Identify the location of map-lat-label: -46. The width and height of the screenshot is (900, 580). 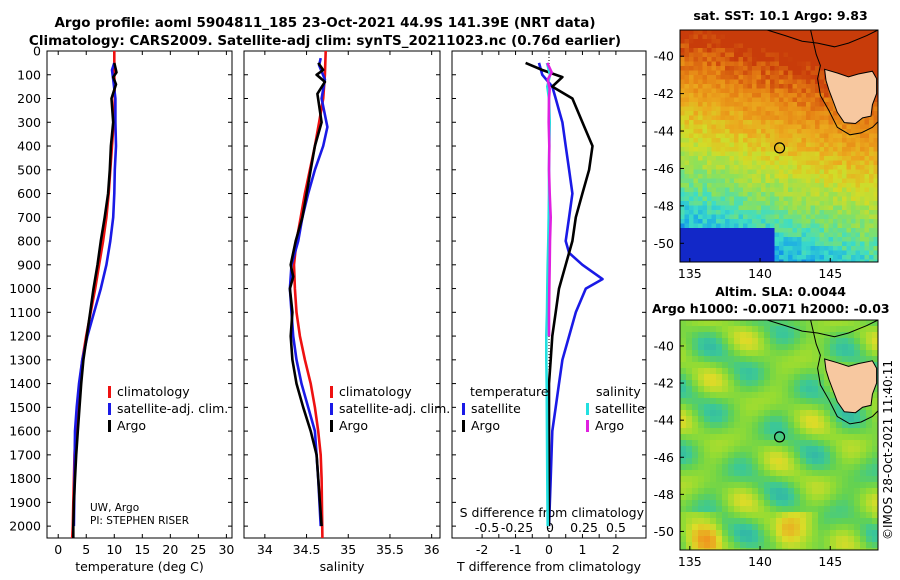
(664, 168).